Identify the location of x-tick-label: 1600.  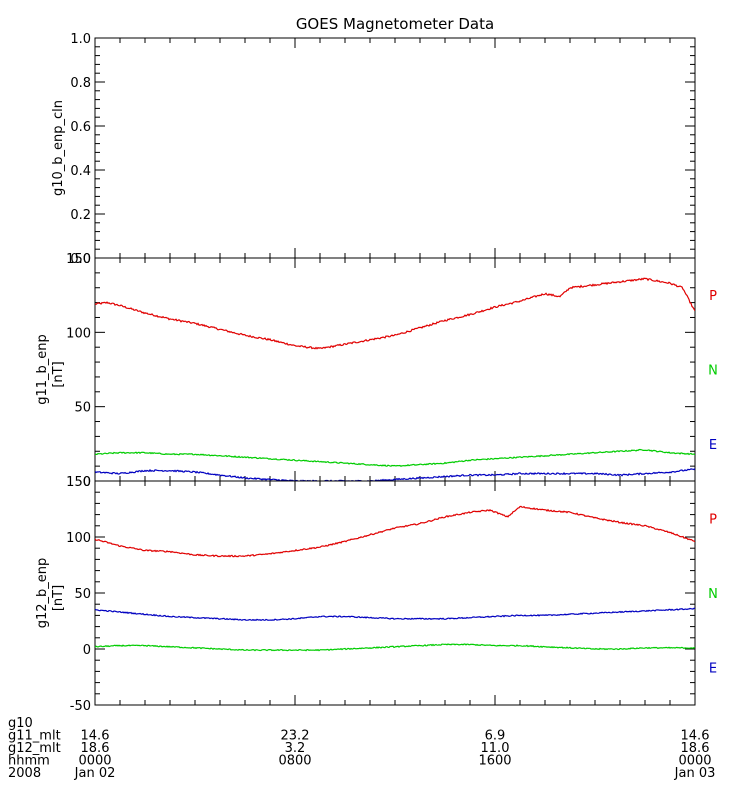
(494, 761).